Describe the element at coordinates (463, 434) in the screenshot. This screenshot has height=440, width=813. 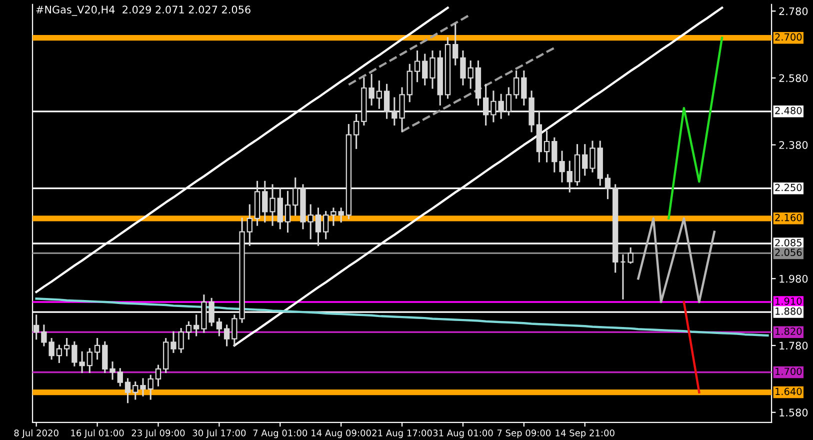
I see `x-tick-label: 31 Aug 01:00` at that location.